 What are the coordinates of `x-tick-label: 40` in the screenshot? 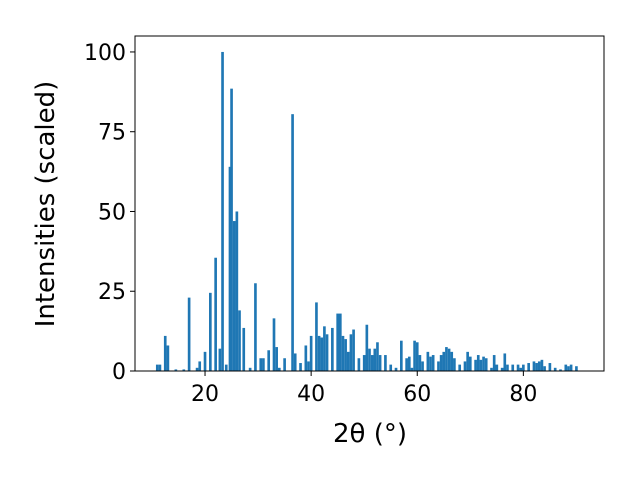 It's located at (311, 394).